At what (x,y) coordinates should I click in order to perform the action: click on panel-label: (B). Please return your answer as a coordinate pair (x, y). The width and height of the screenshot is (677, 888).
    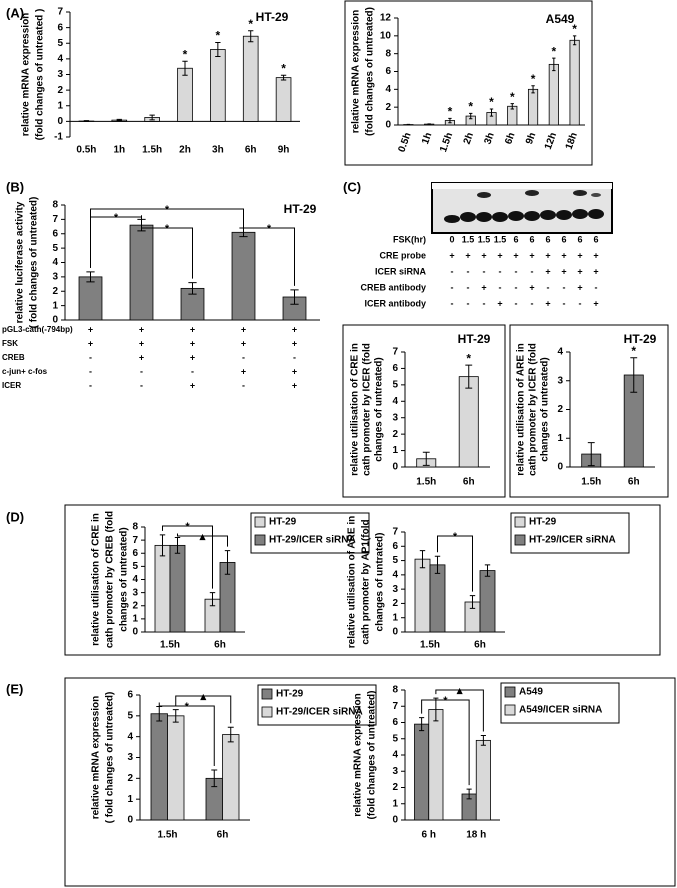
    Looking at the image, I should click on (15, 186).